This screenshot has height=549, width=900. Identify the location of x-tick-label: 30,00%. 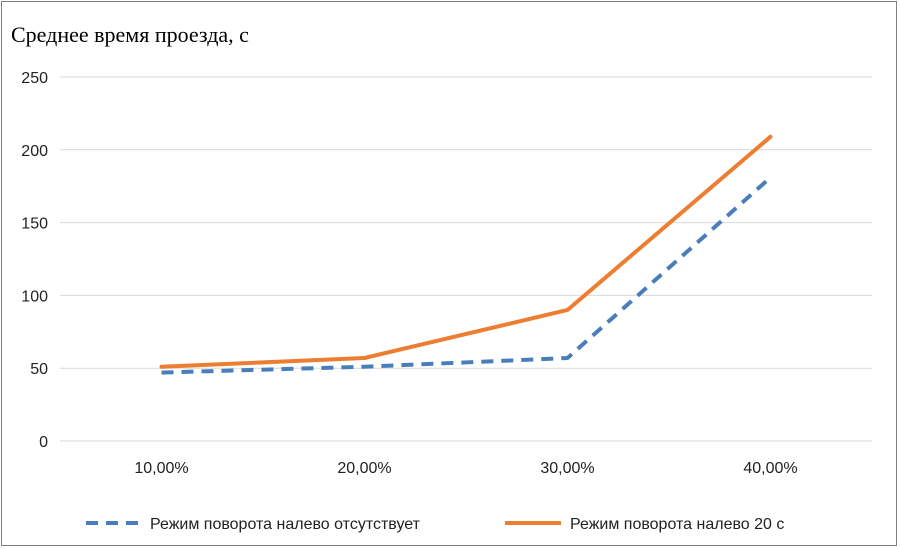
(567, 468).